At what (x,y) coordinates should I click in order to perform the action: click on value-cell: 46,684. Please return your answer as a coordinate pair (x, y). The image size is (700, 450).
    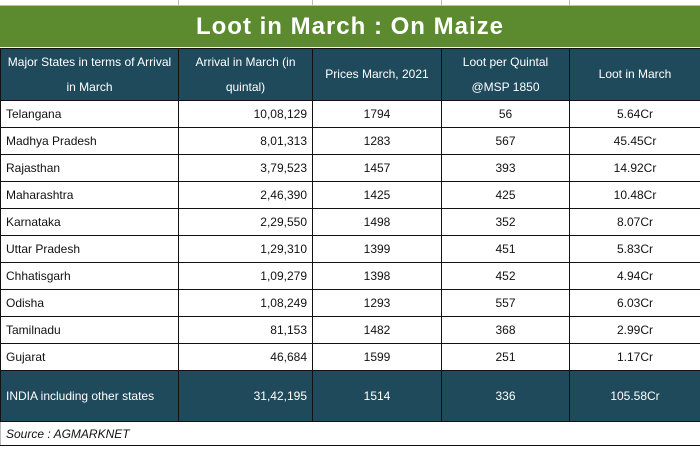
    Looking at the image, I should click on (245, 357).